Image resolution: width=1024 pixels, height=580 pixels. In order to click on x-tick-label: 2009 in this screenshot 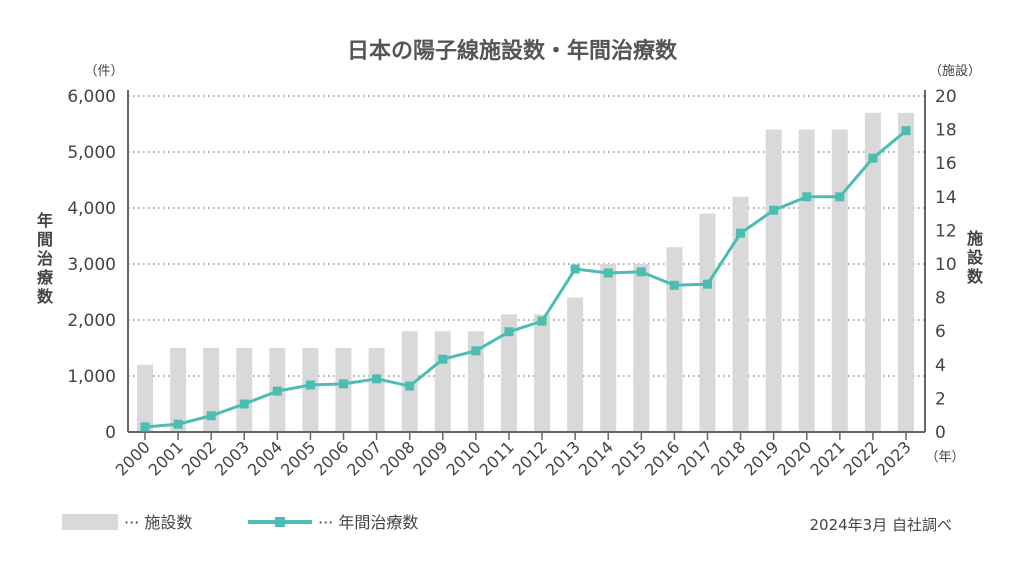, I will do `click(430, 458)`.